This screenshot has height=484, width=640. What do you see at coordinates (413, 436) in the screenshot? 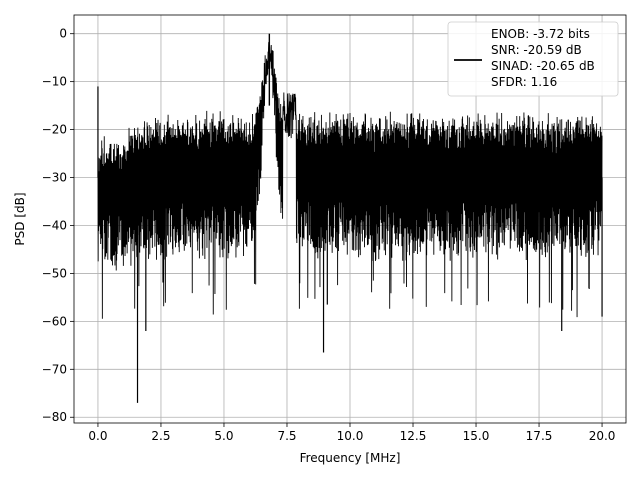
I see `x-tick-label: 12.5` at bounding box center [413, 436].